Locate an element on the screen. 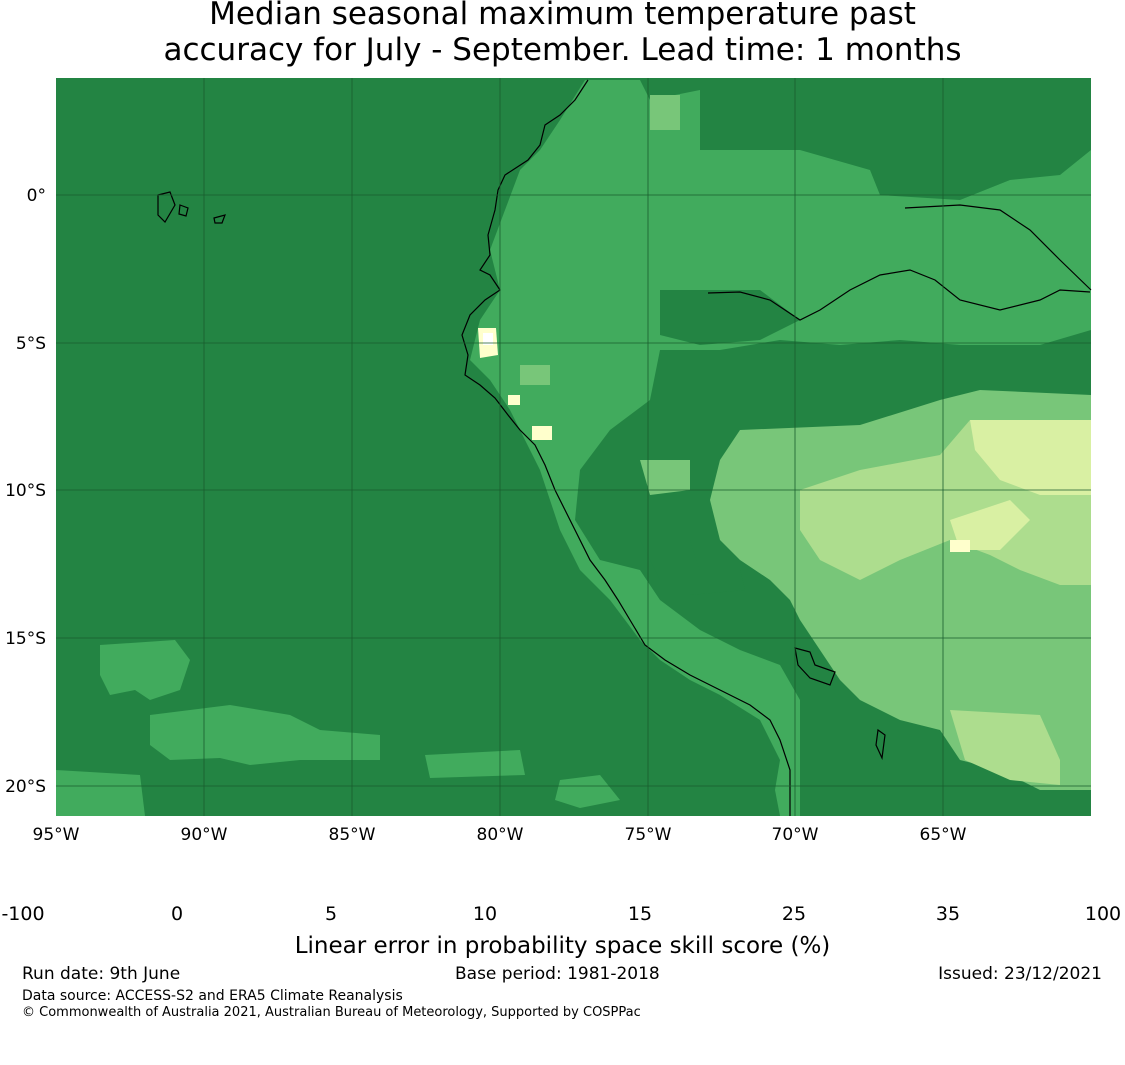 The height and width of the screenshot is (1065, 1125). lat-label-0: 0° is located at coordinates (36, 196).